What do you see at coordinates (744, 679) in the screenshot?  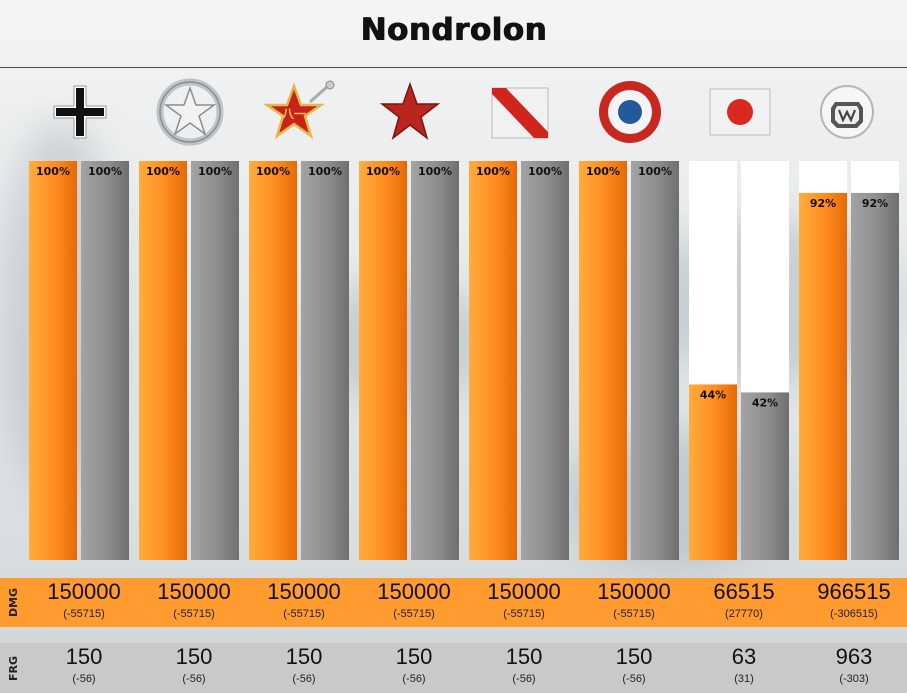 I see `frags-delta: (31)` at bounding box center [744, 679].